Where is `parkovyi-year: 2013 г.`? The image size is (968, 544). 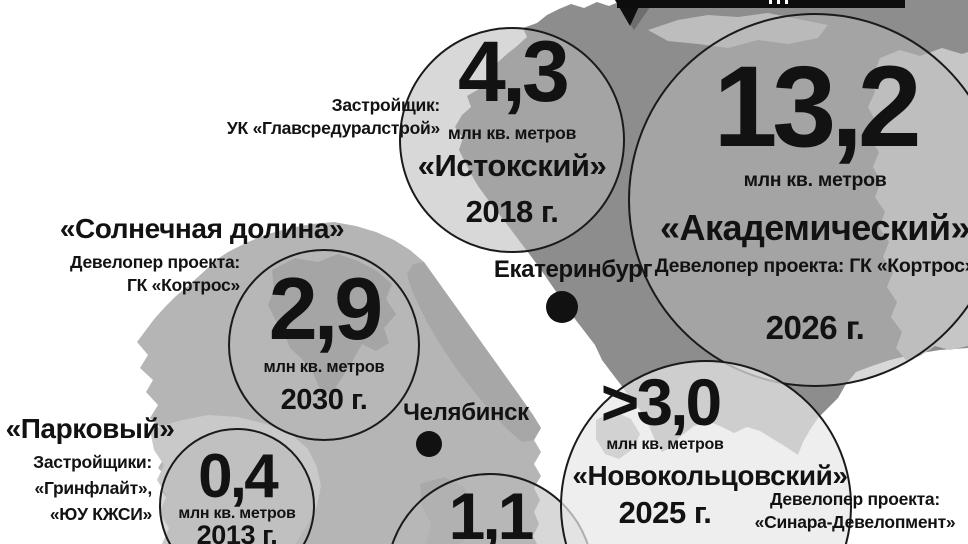 parkovyi-year: 2013 г. is located at coordinates (237, 532).